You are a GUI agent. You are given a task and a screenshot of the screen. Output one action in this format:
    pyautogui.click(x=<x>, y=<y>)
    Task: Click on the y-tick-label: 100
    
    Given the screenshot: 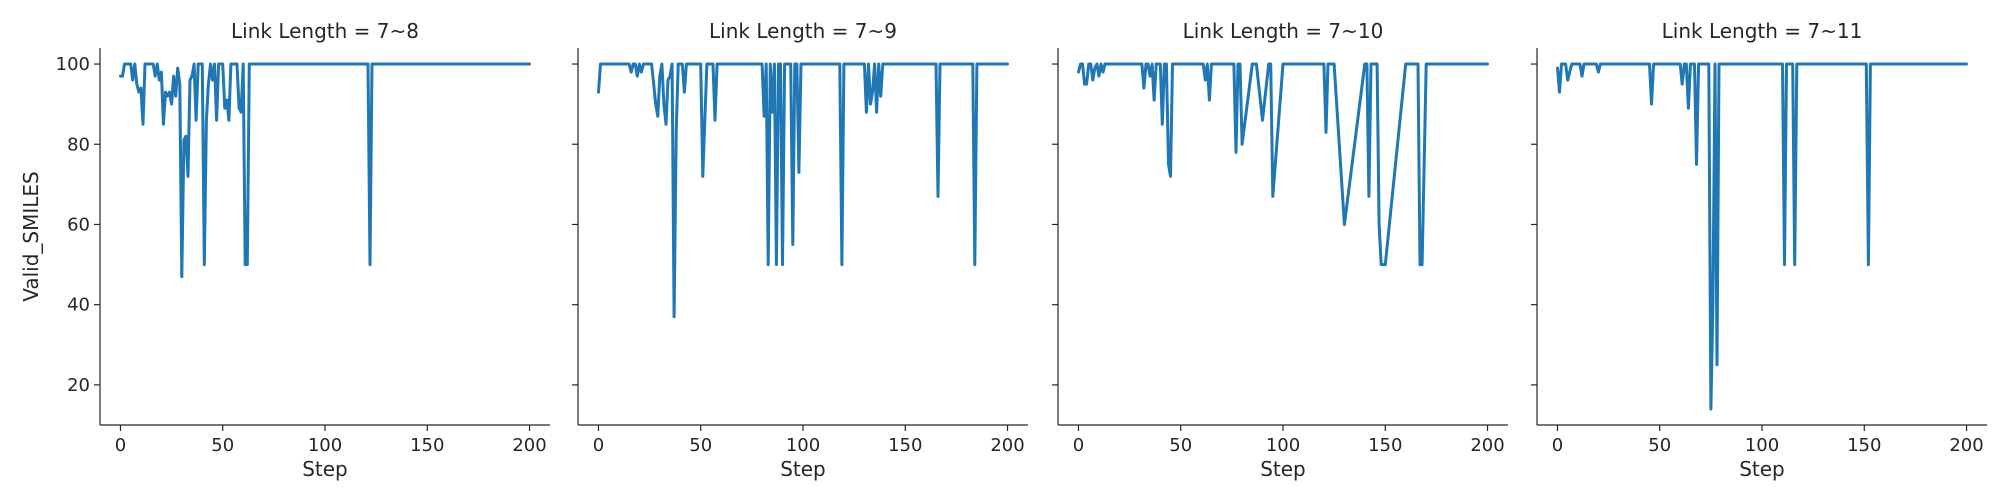 What is the action you would take?
    pyautogui.click(x=73, y=64)
    